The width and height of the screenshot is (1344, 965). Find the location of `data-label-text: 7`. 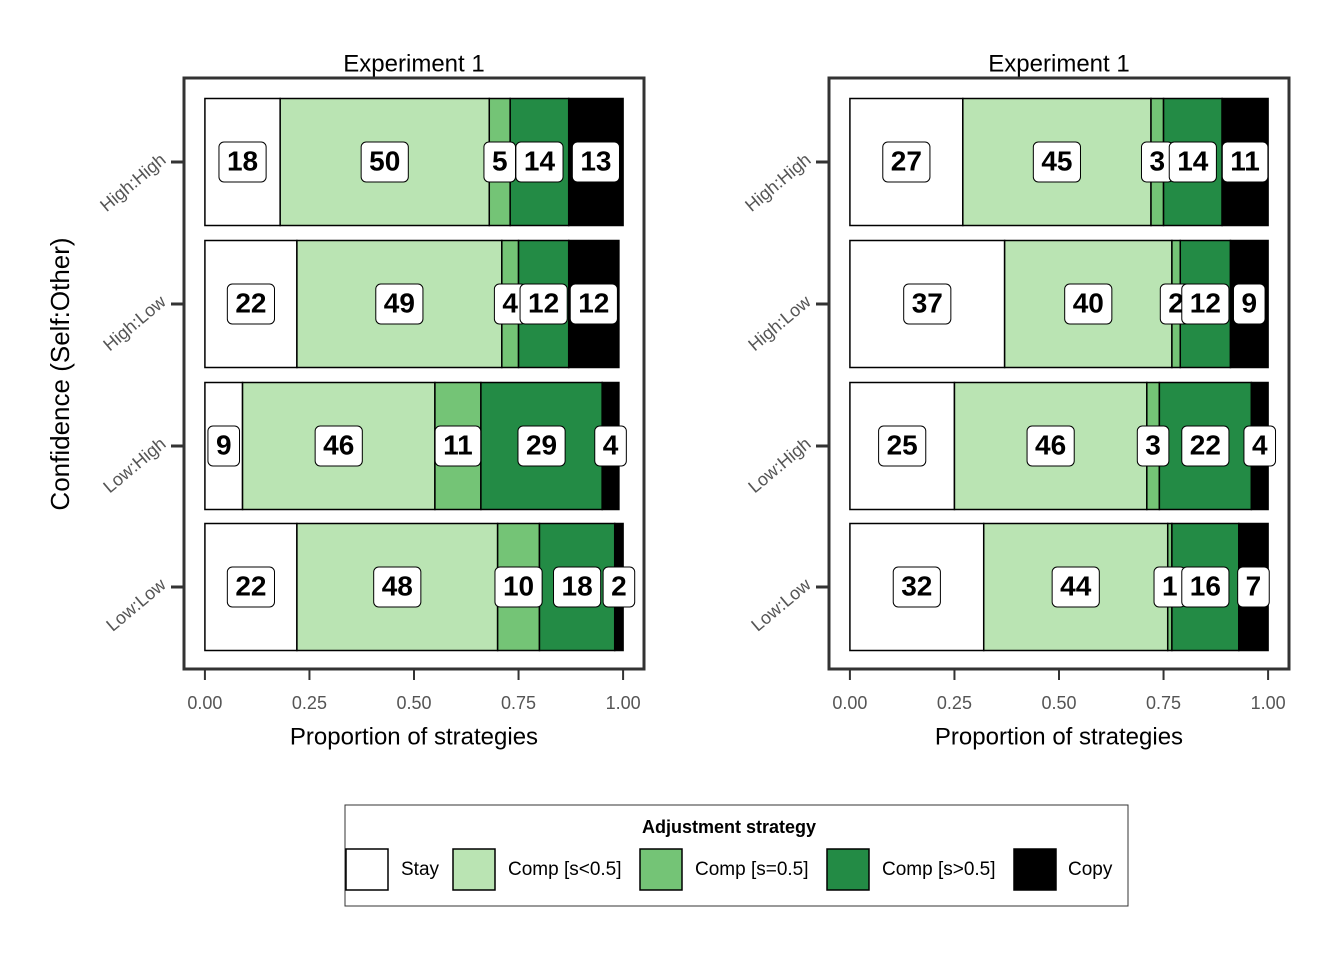

data-label-text: 7 is located at coordinates (1254, 585).